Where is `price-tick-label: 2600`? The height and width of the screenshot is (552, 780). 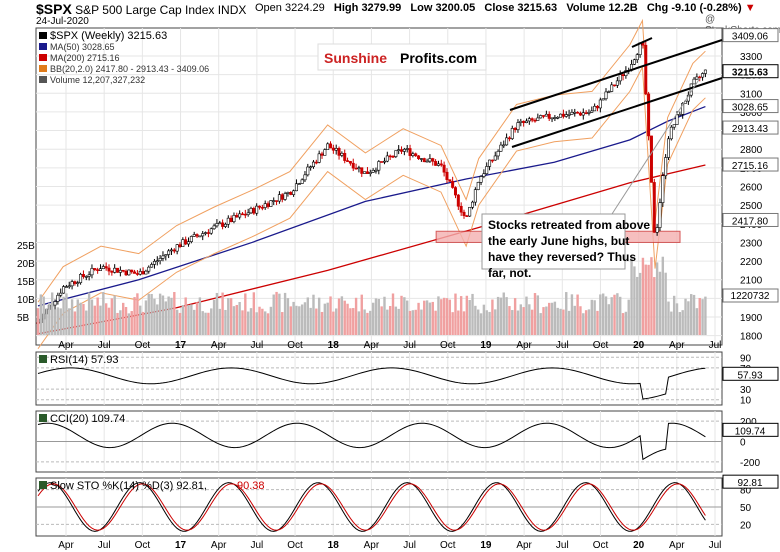 price-tick-label: 2600 is located at coordinates (751, 188).